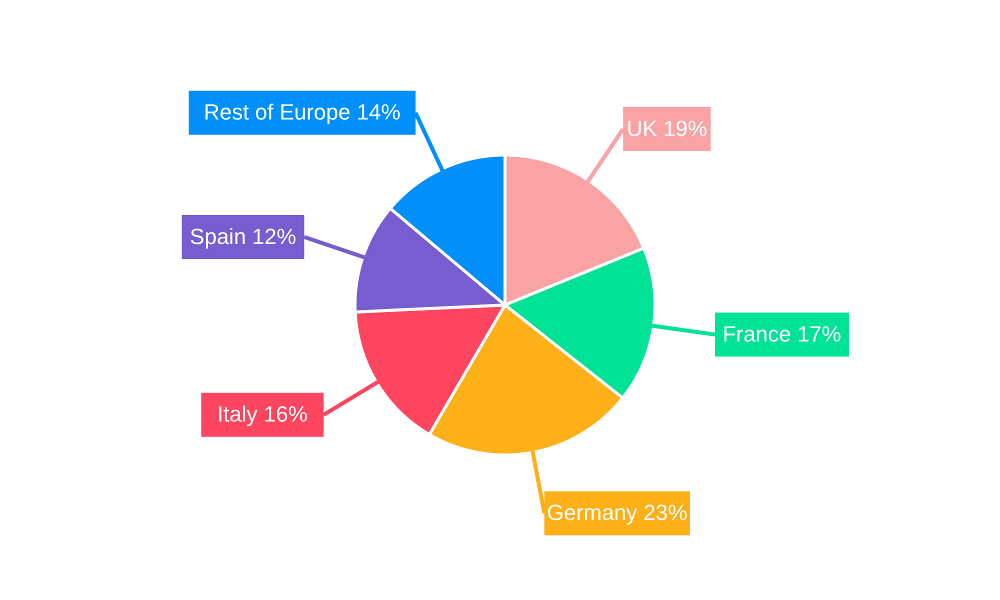  I want to click on slice-label: Spain 12%, so click(243, 236).